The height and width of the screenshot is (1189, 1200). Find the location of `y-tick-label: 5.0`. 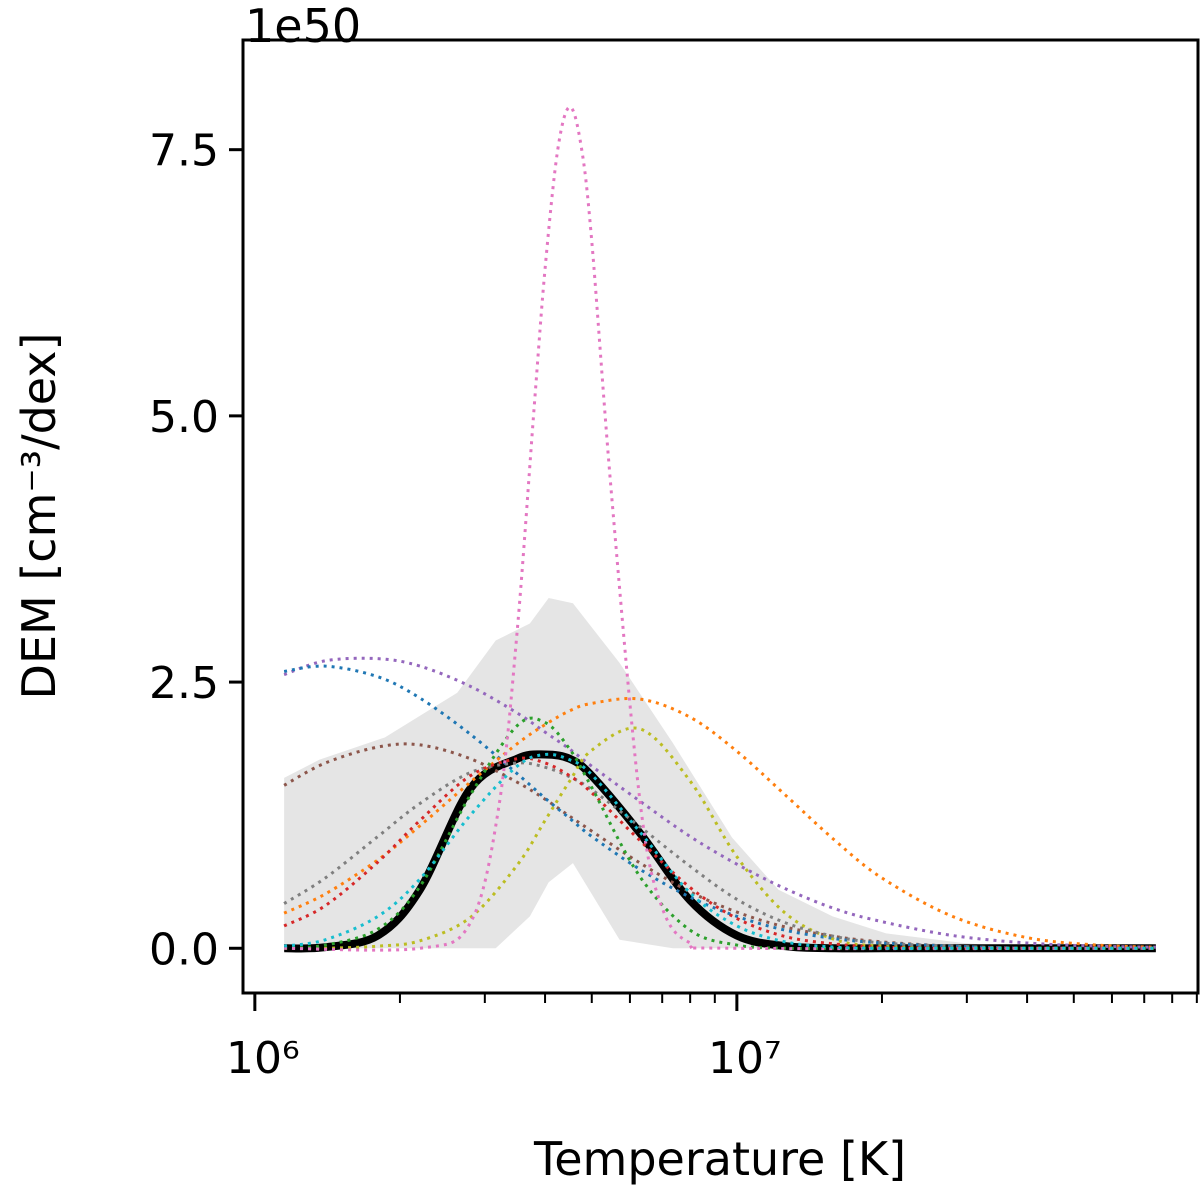

y-tick-label: 5.0 is located at coordinates (184, 417).